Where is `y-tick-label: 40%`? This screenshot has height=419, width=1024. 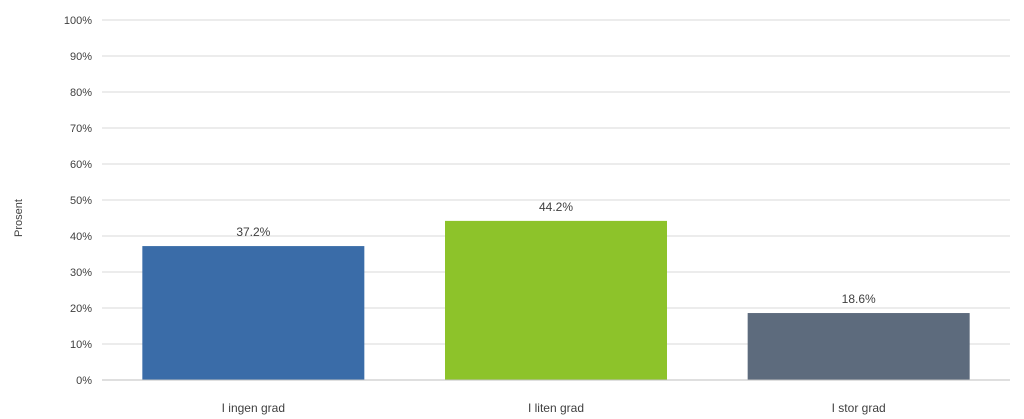
y-tick-label: 40% is located at coordinates (81, 237).